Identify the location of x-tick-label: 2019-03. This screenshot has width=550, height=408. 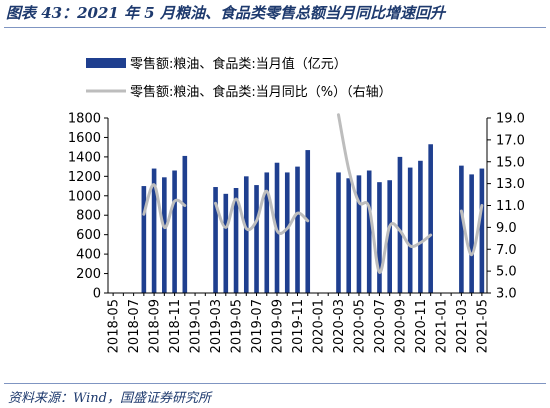
(216, 326).